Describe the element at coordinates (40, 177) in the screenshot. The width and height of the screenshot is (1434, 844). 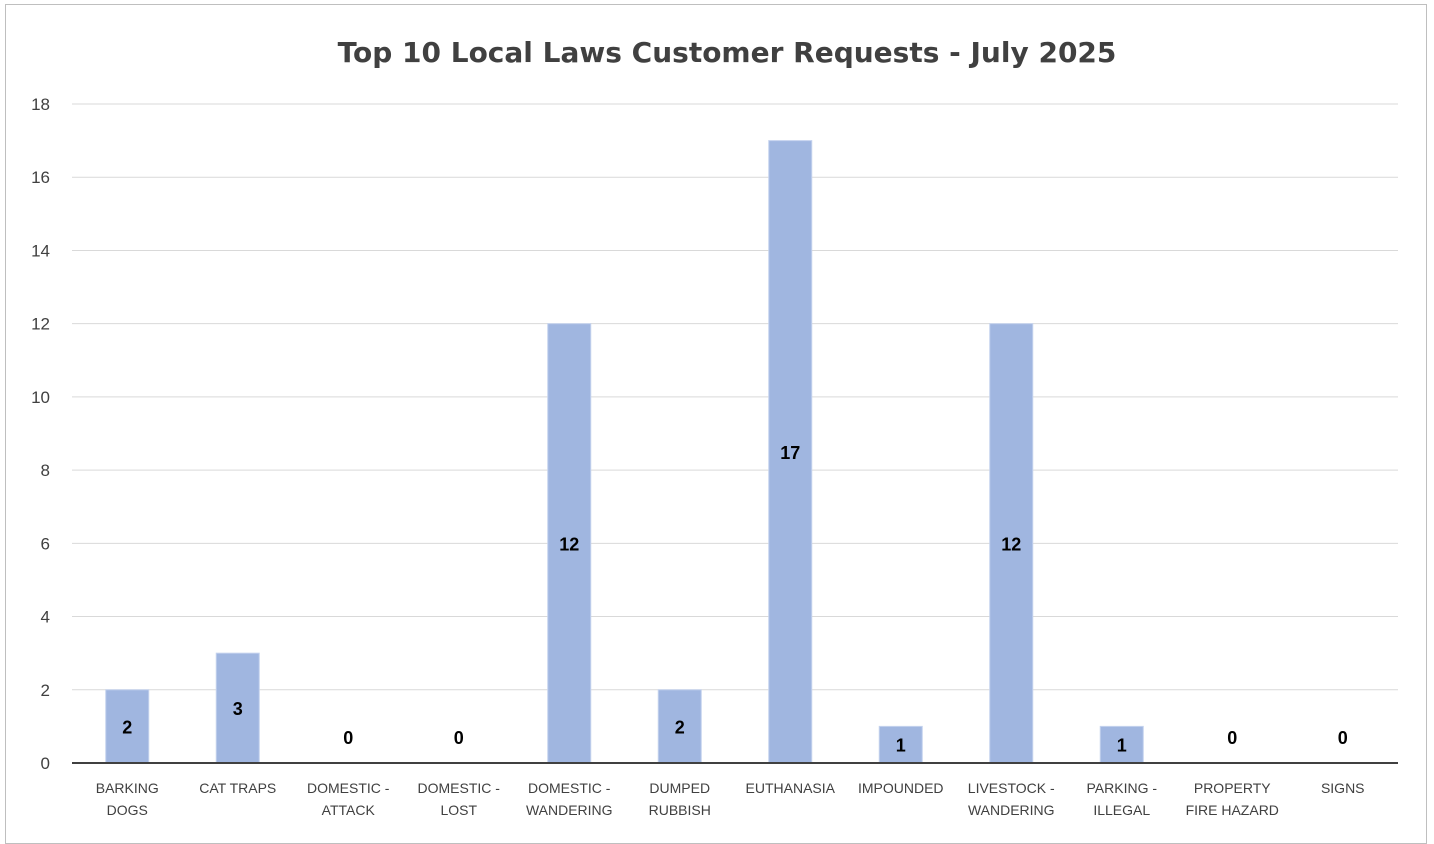
I see `y-tick-label: 16` at that location.